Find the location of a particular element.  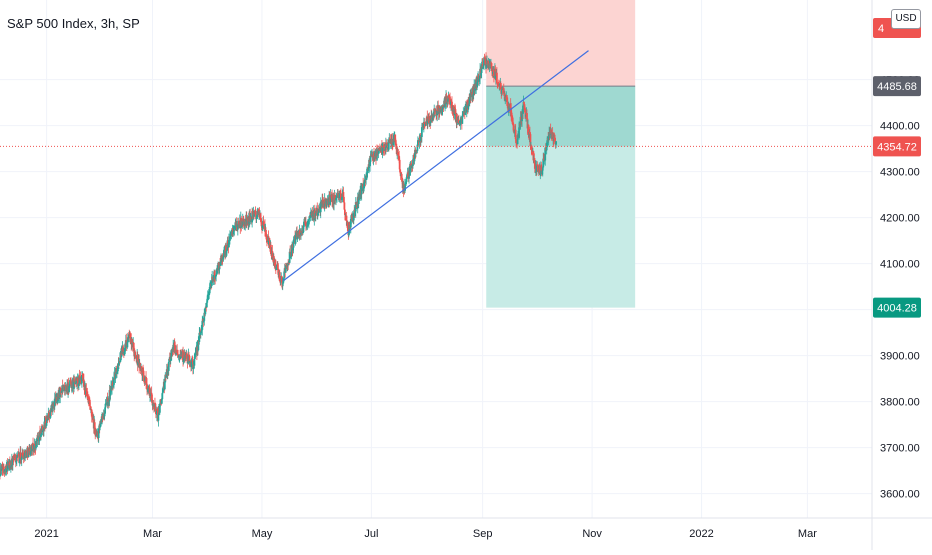

time-axis: 2021 Mar May Jul Sep Nov 2022 Mar is located at coordinates (425, 534).